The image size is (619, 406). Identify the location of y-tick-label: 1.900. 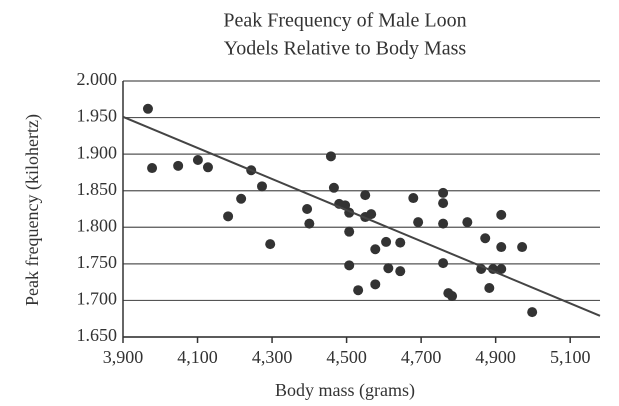
(97, 152).